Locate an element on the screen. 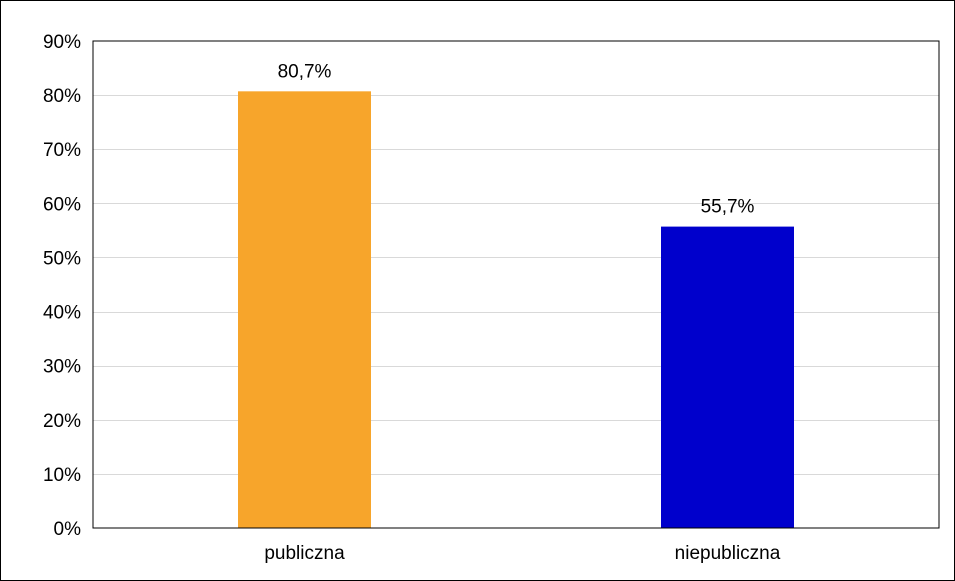 The image size is (955, 581). y-tick-label-7: 70% is located at coordinates (62, 150).